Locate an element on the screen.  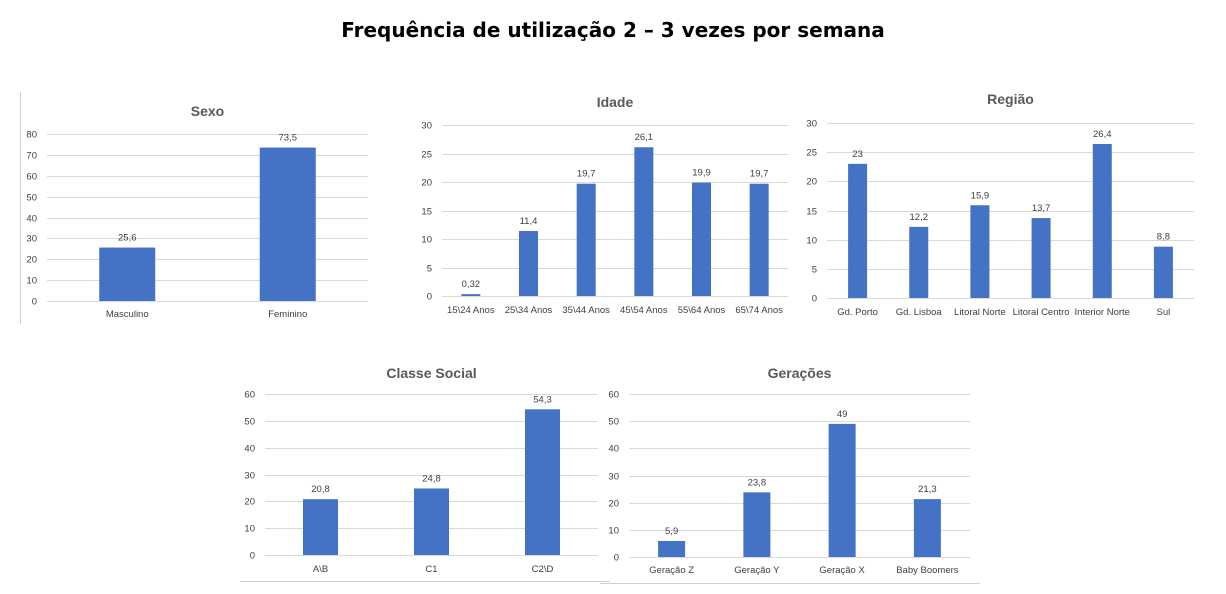
x-tick-label: Baby Boomers is located at coordinates (927, 570).